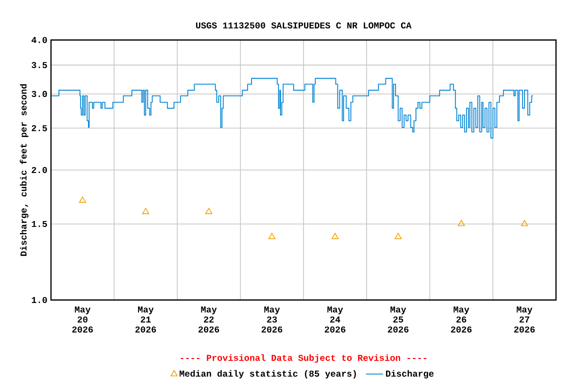 Image resolution: width=576 pixels, height=384 pixels. What do you see at coordinates (410, 374) in the screenshot?
I see `legend-label: Discharge` at bounding box center [410, 374].